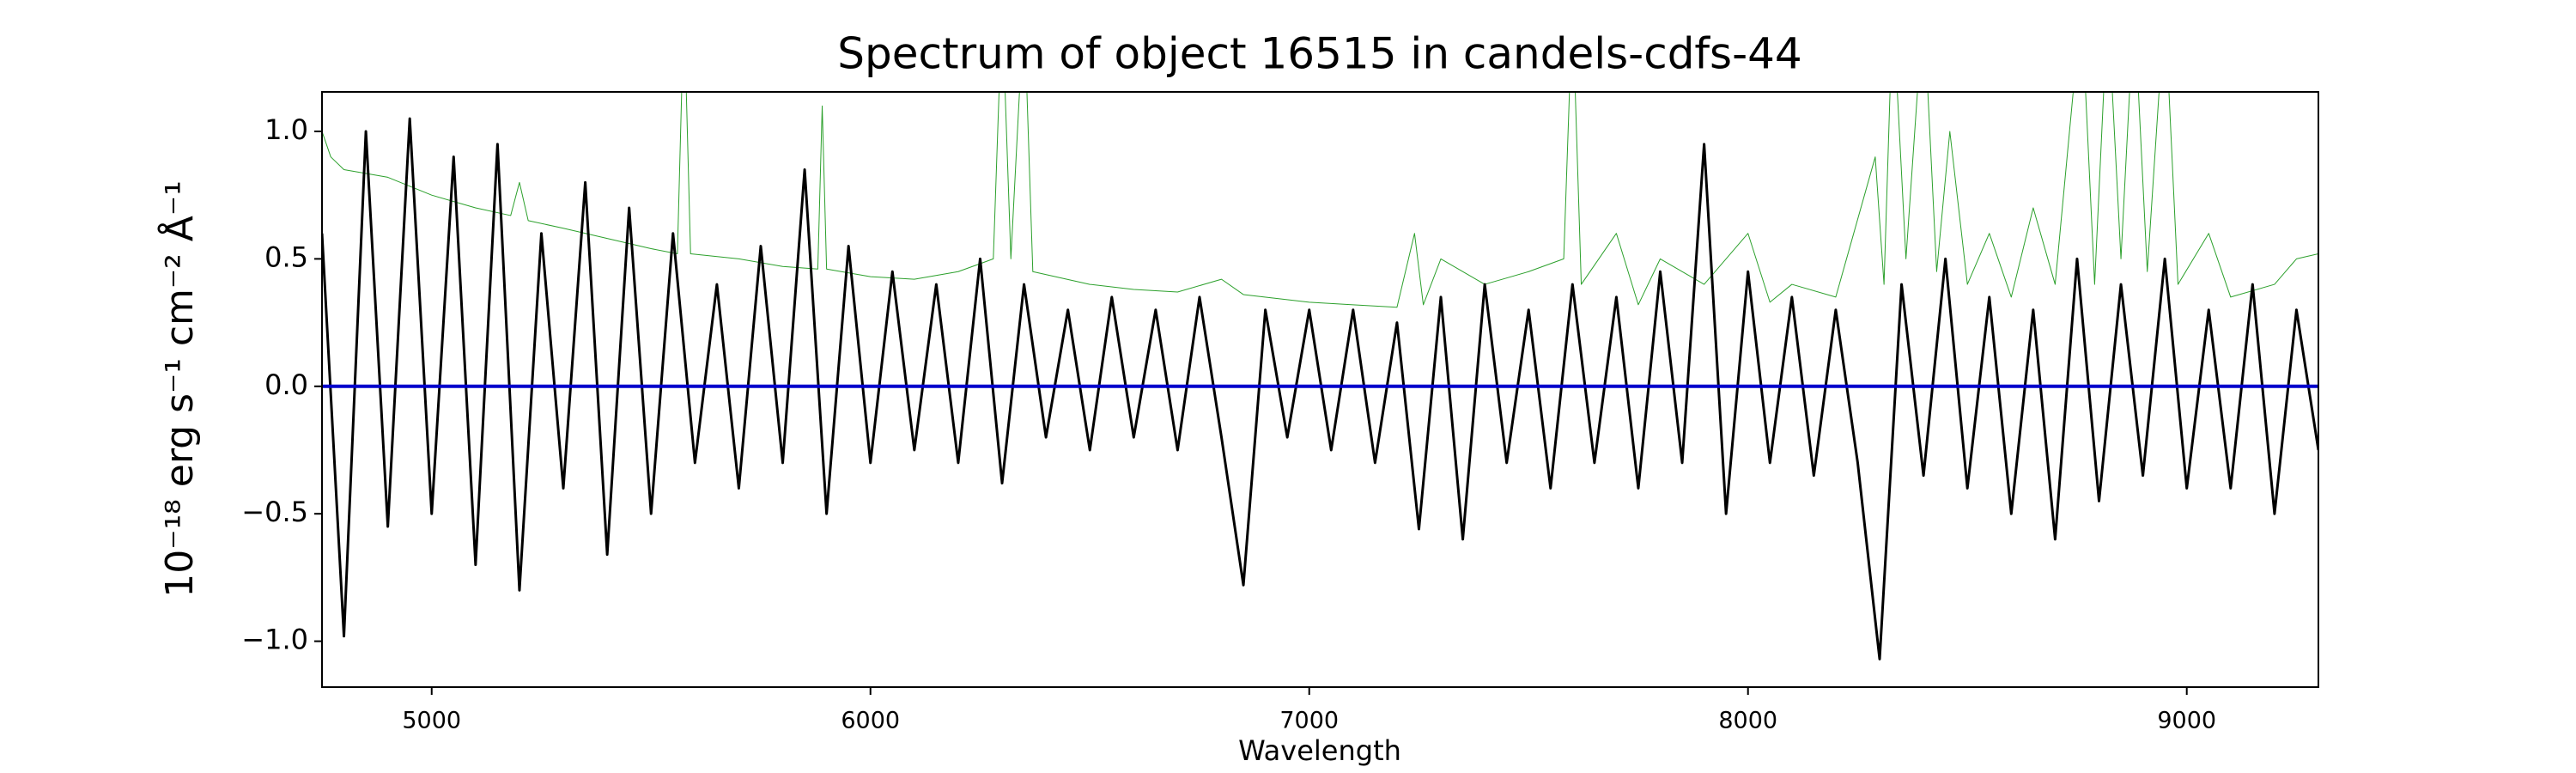  What do you see at coordinates (1748, 721) in the screenshot?
I see `x-tick-label: 8000` at bounding box center [1748, 721].